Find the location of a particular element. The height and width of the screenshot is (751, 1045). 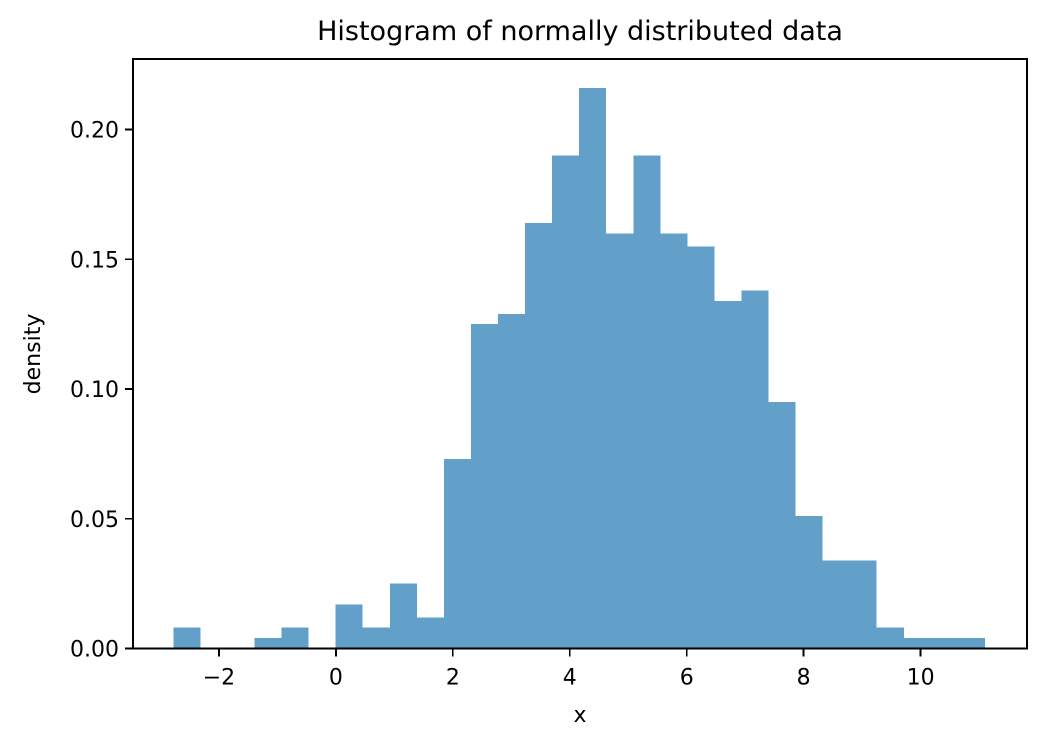

x-tick-label: −2 is located at coordinates (219, 678).